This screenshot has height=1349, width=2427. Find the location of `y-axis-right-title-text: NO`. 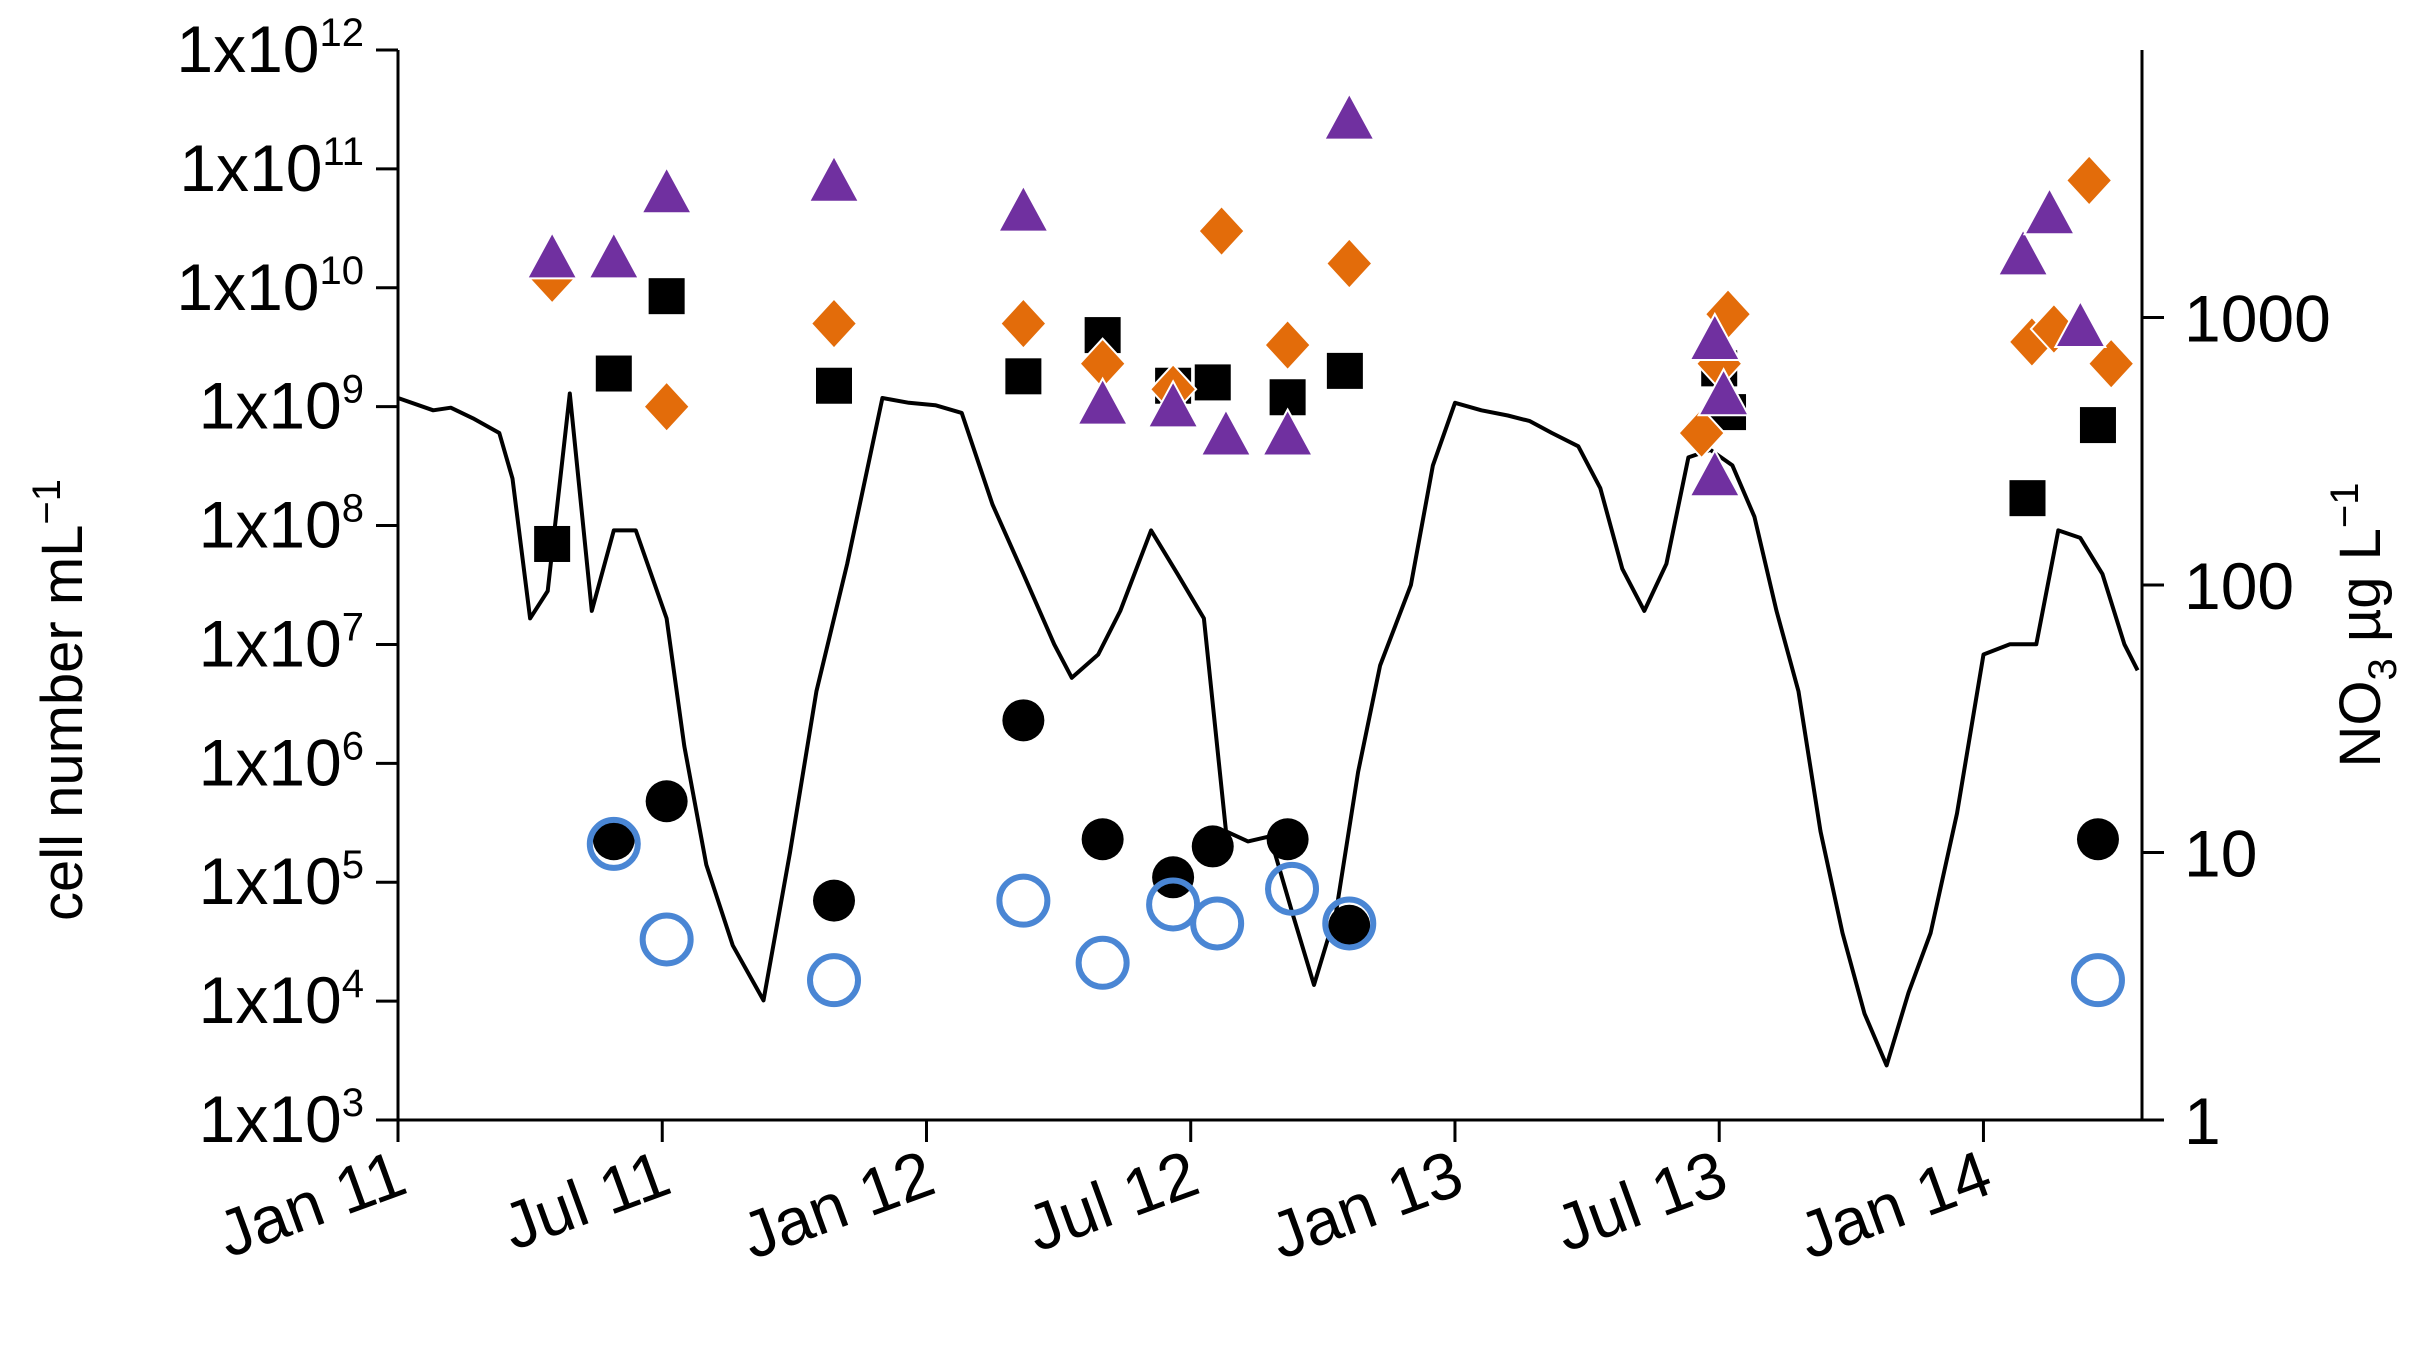

y-axis-right-title-text: NO is located at coordinates (2360, 724).